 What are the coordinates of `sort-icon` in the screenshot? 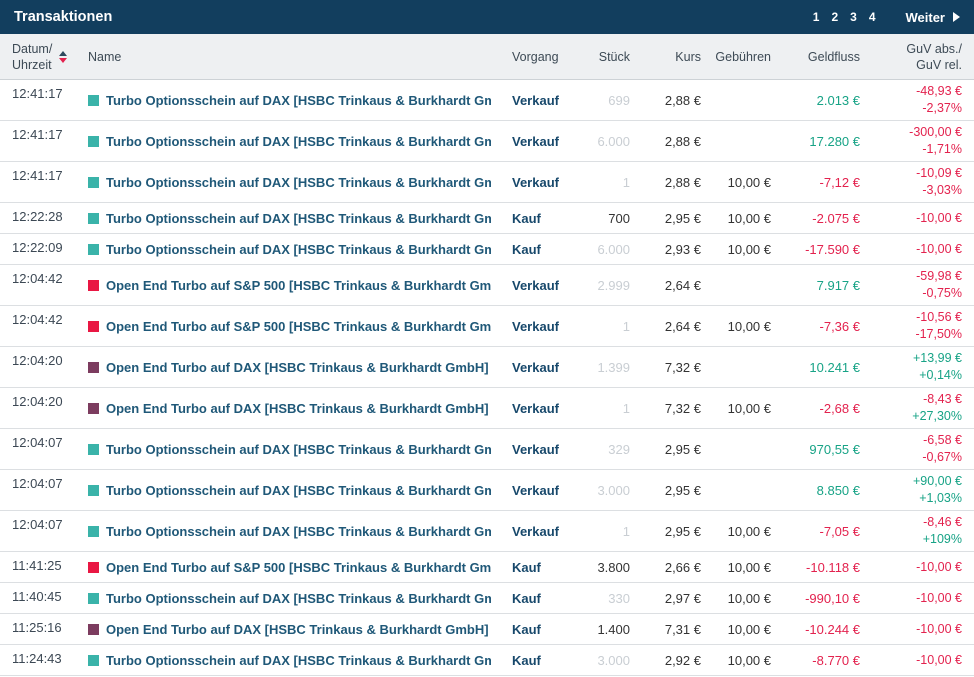 It's located at (63, 56).